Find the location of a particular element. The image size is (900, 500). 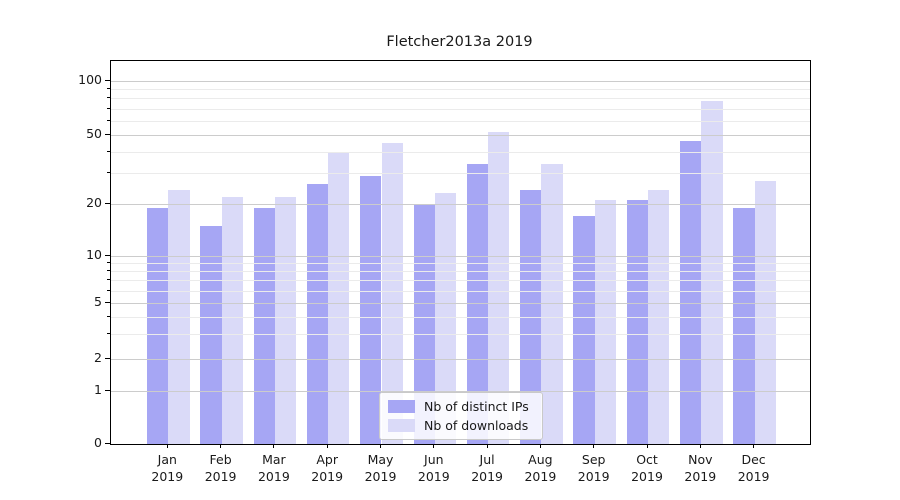

x-tick-label-nov-2019: Nov 2019 is located at coordinates (700, 468).